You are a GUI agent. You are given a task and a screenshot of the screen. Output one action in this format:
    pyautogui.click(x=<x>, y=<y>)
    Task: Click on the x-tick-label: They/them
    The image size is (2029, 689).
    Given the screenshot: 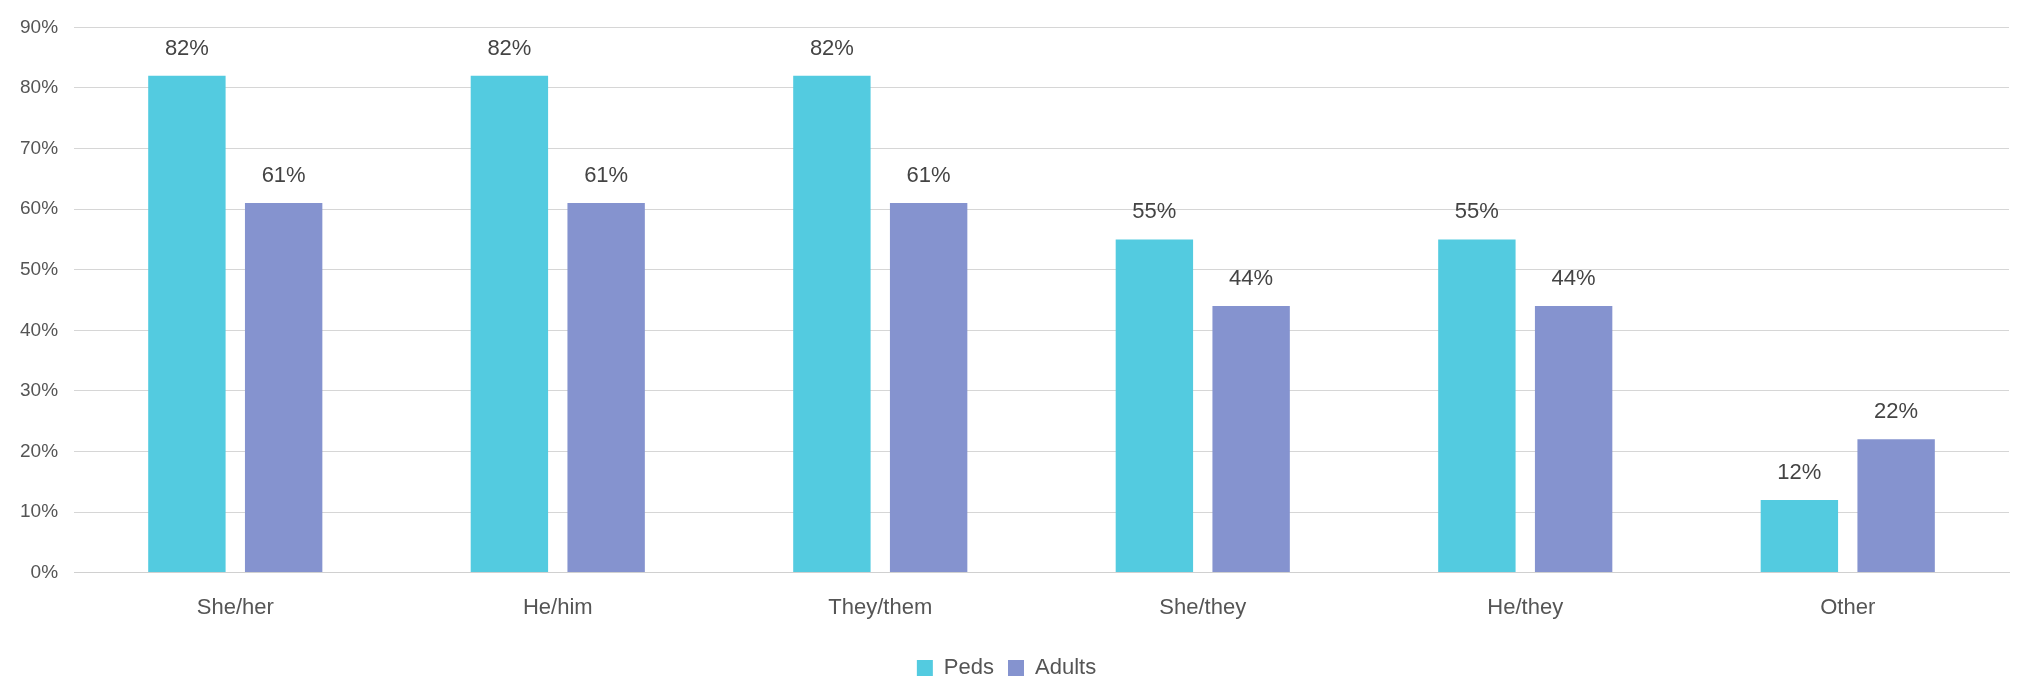 What is the action you would take?
    pyautogui.click(x=880, y=606)
    